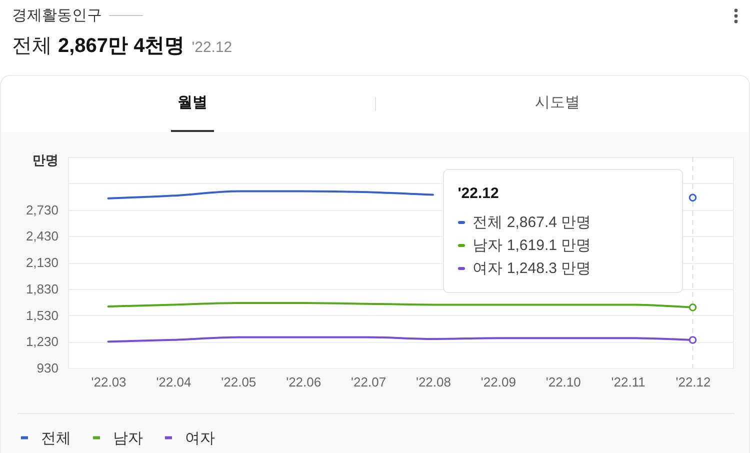  I want to click on y-tick-label: 1,830, so click(42, 288).